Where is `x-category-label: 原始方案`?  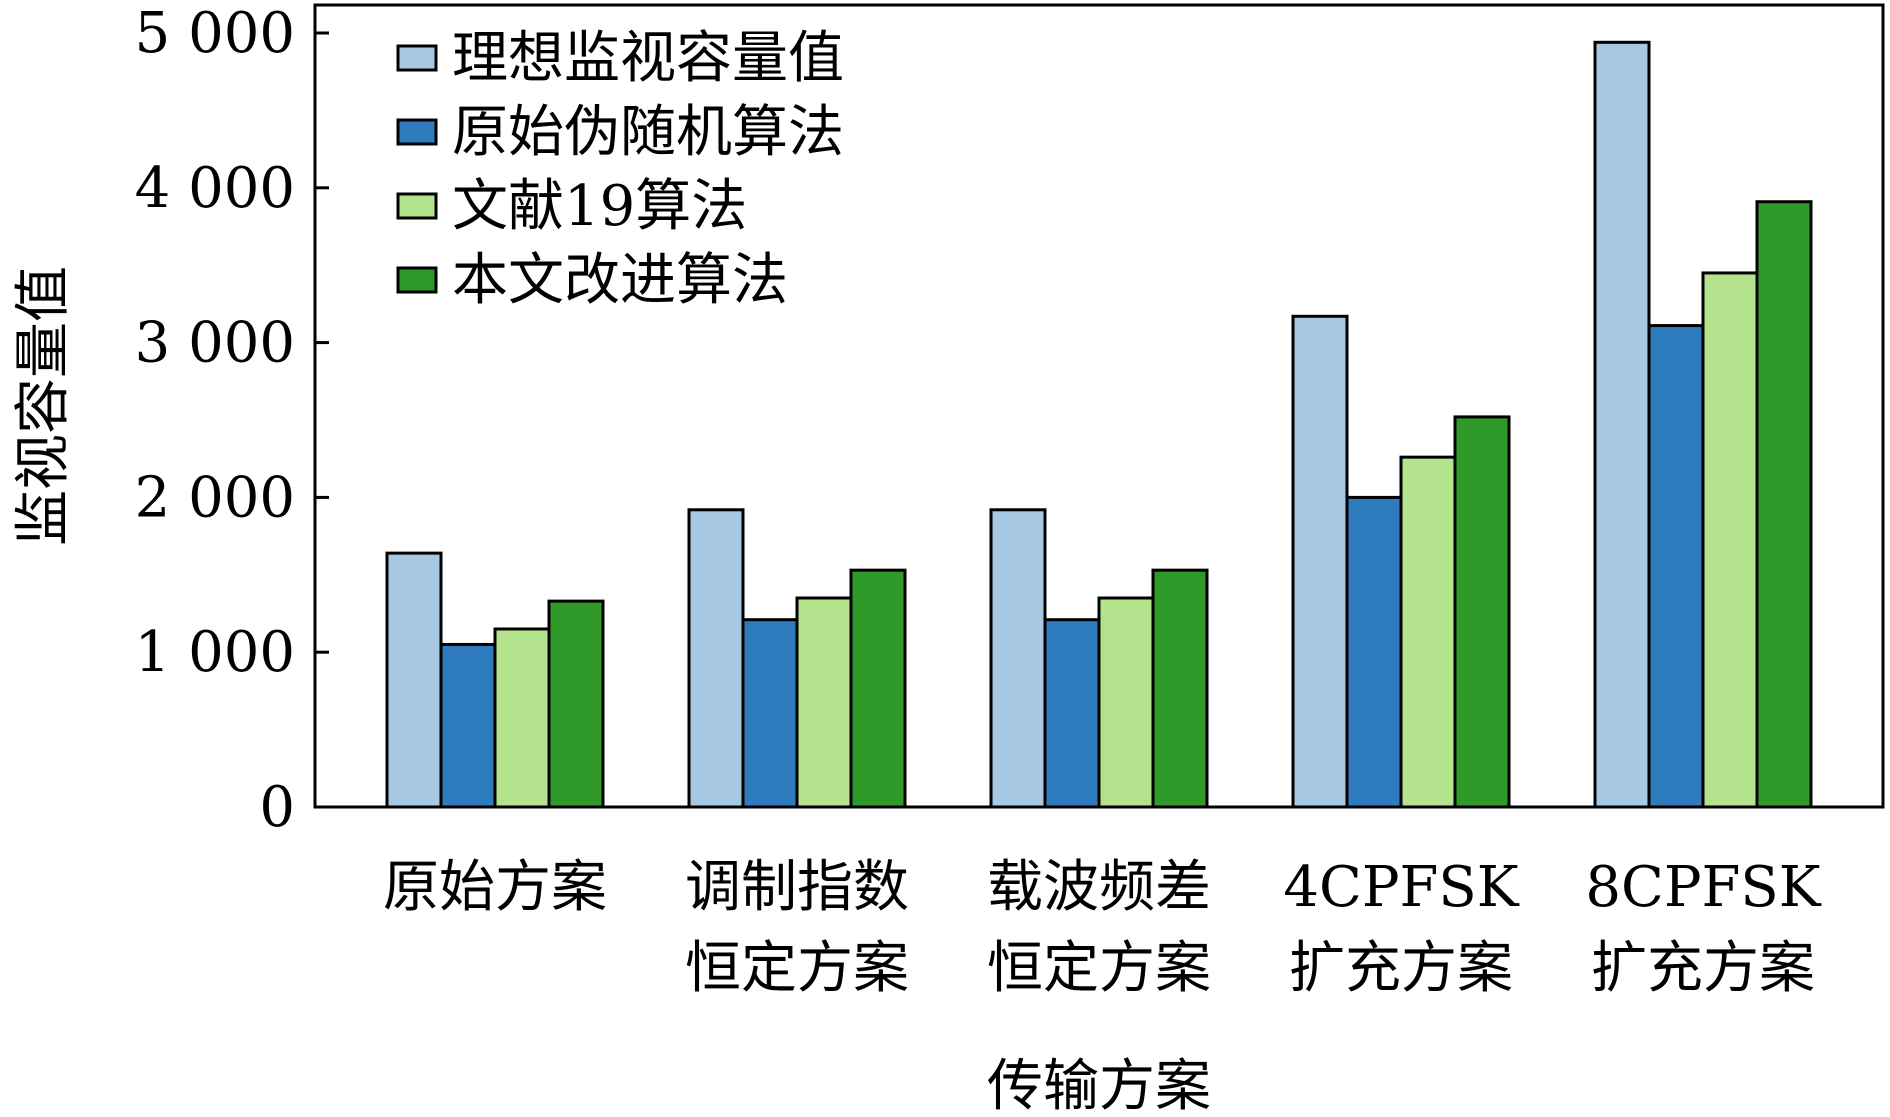 x-category-label: 原始方案 is located at coordinates (495, 887).